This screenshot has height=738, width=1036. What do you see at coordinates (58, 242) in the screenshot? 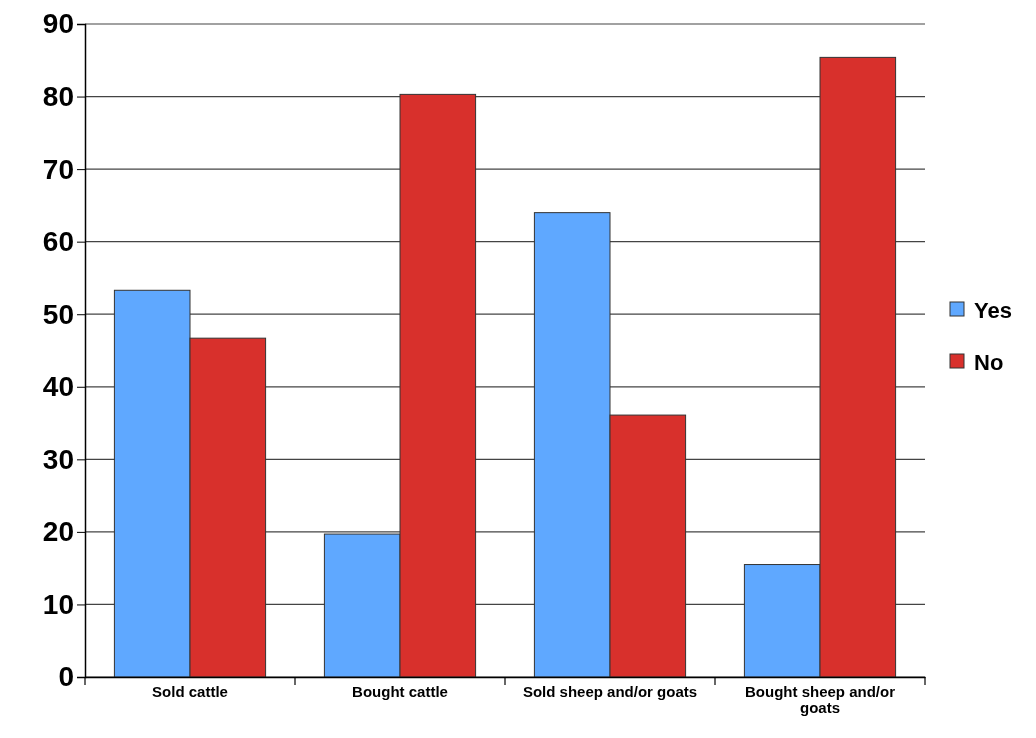
I see `y-tick-label: 60` at bounding box center [58, 242].